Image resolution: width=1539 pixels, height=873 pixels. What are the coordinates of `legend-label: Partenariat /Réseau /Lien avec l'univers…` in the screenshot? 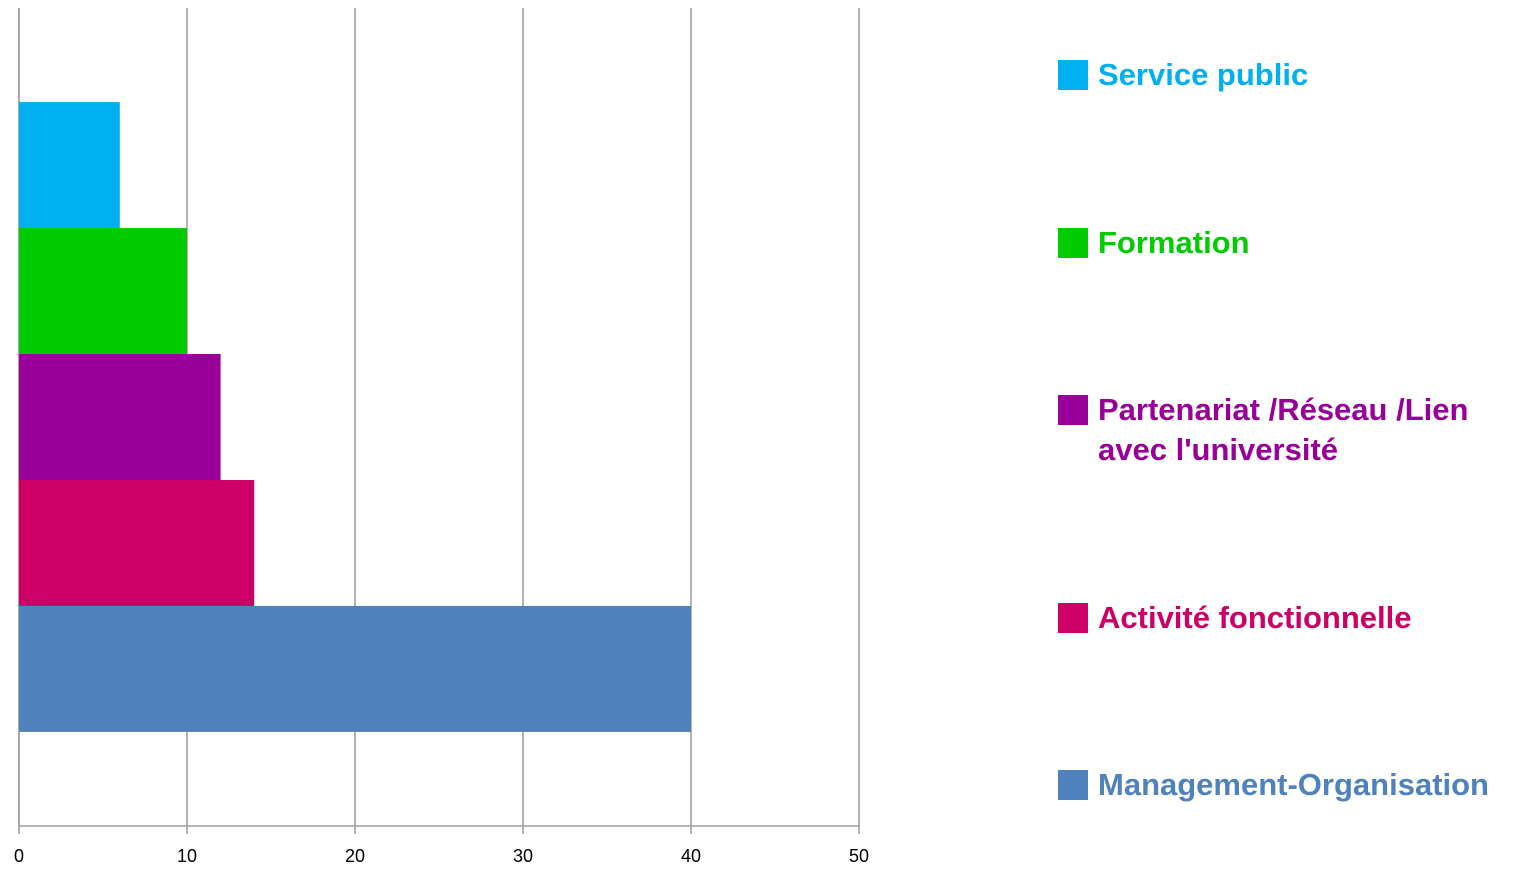 It's located at (1283, 429).